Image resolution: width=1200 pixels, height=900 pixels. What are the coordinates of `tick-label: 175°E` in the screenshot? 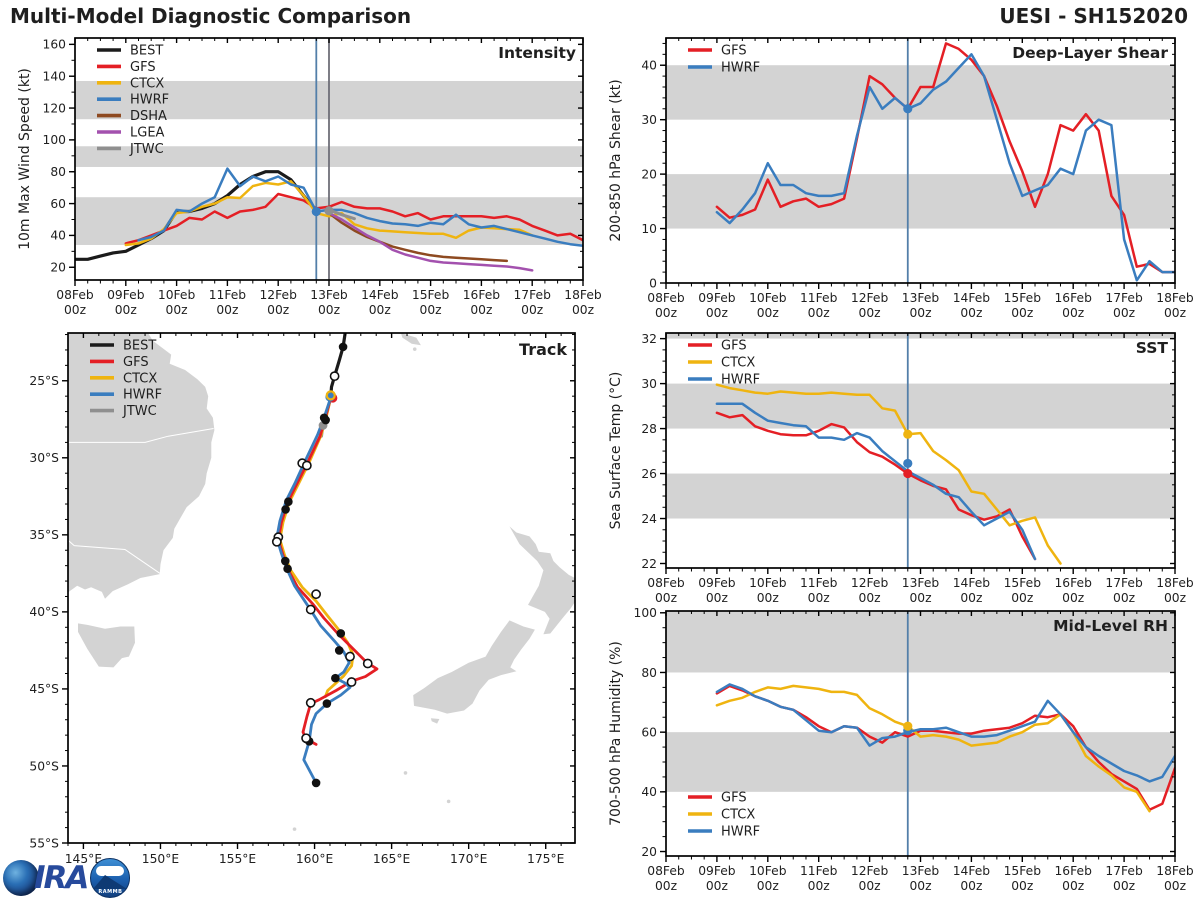 It's located at (545, 859).